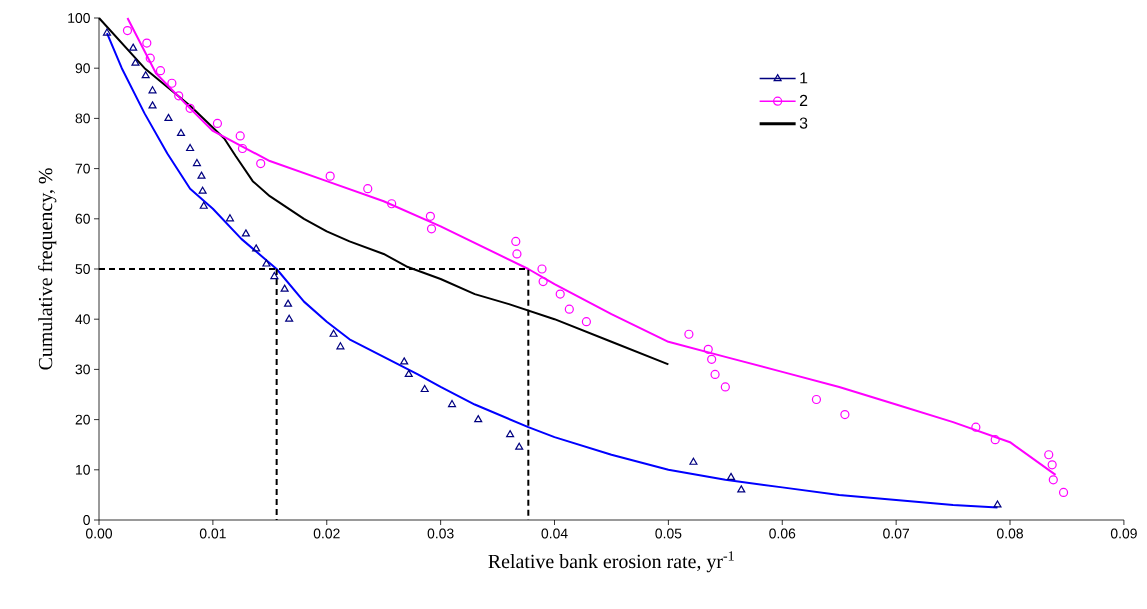 The height and width of the screenshot is (609, 1147). What do you see at coordinates (326, 533) in the screenshot?
I see `x-tick-label: 0.02` at bounding box center [326, 533].